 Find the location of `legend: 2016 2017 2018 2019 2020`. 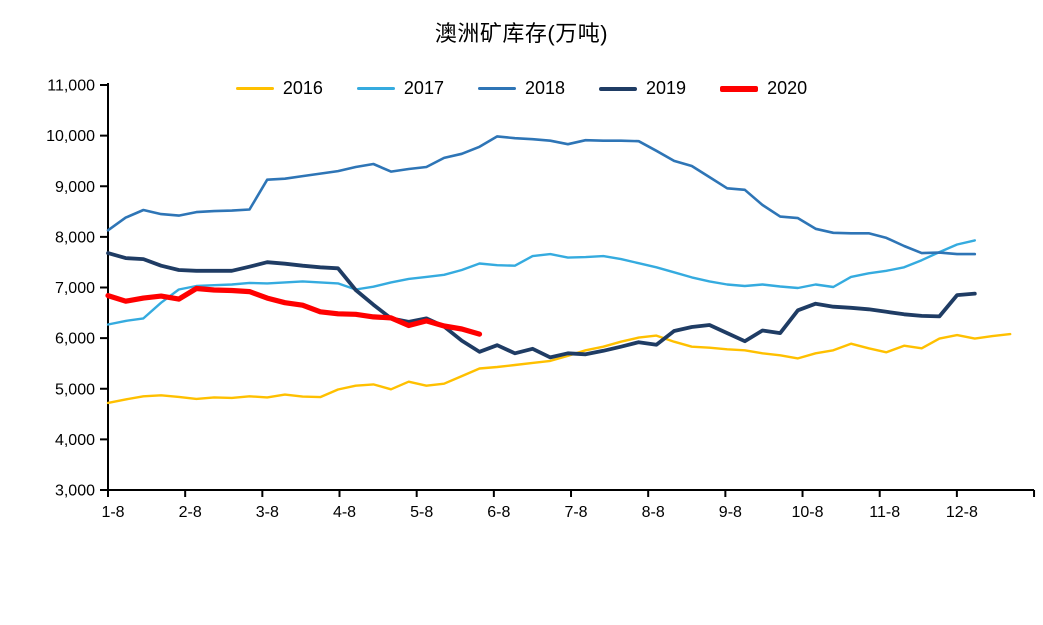

legend: 2016 2017 2018 2019 2020 is located at coordinates (521, 88).